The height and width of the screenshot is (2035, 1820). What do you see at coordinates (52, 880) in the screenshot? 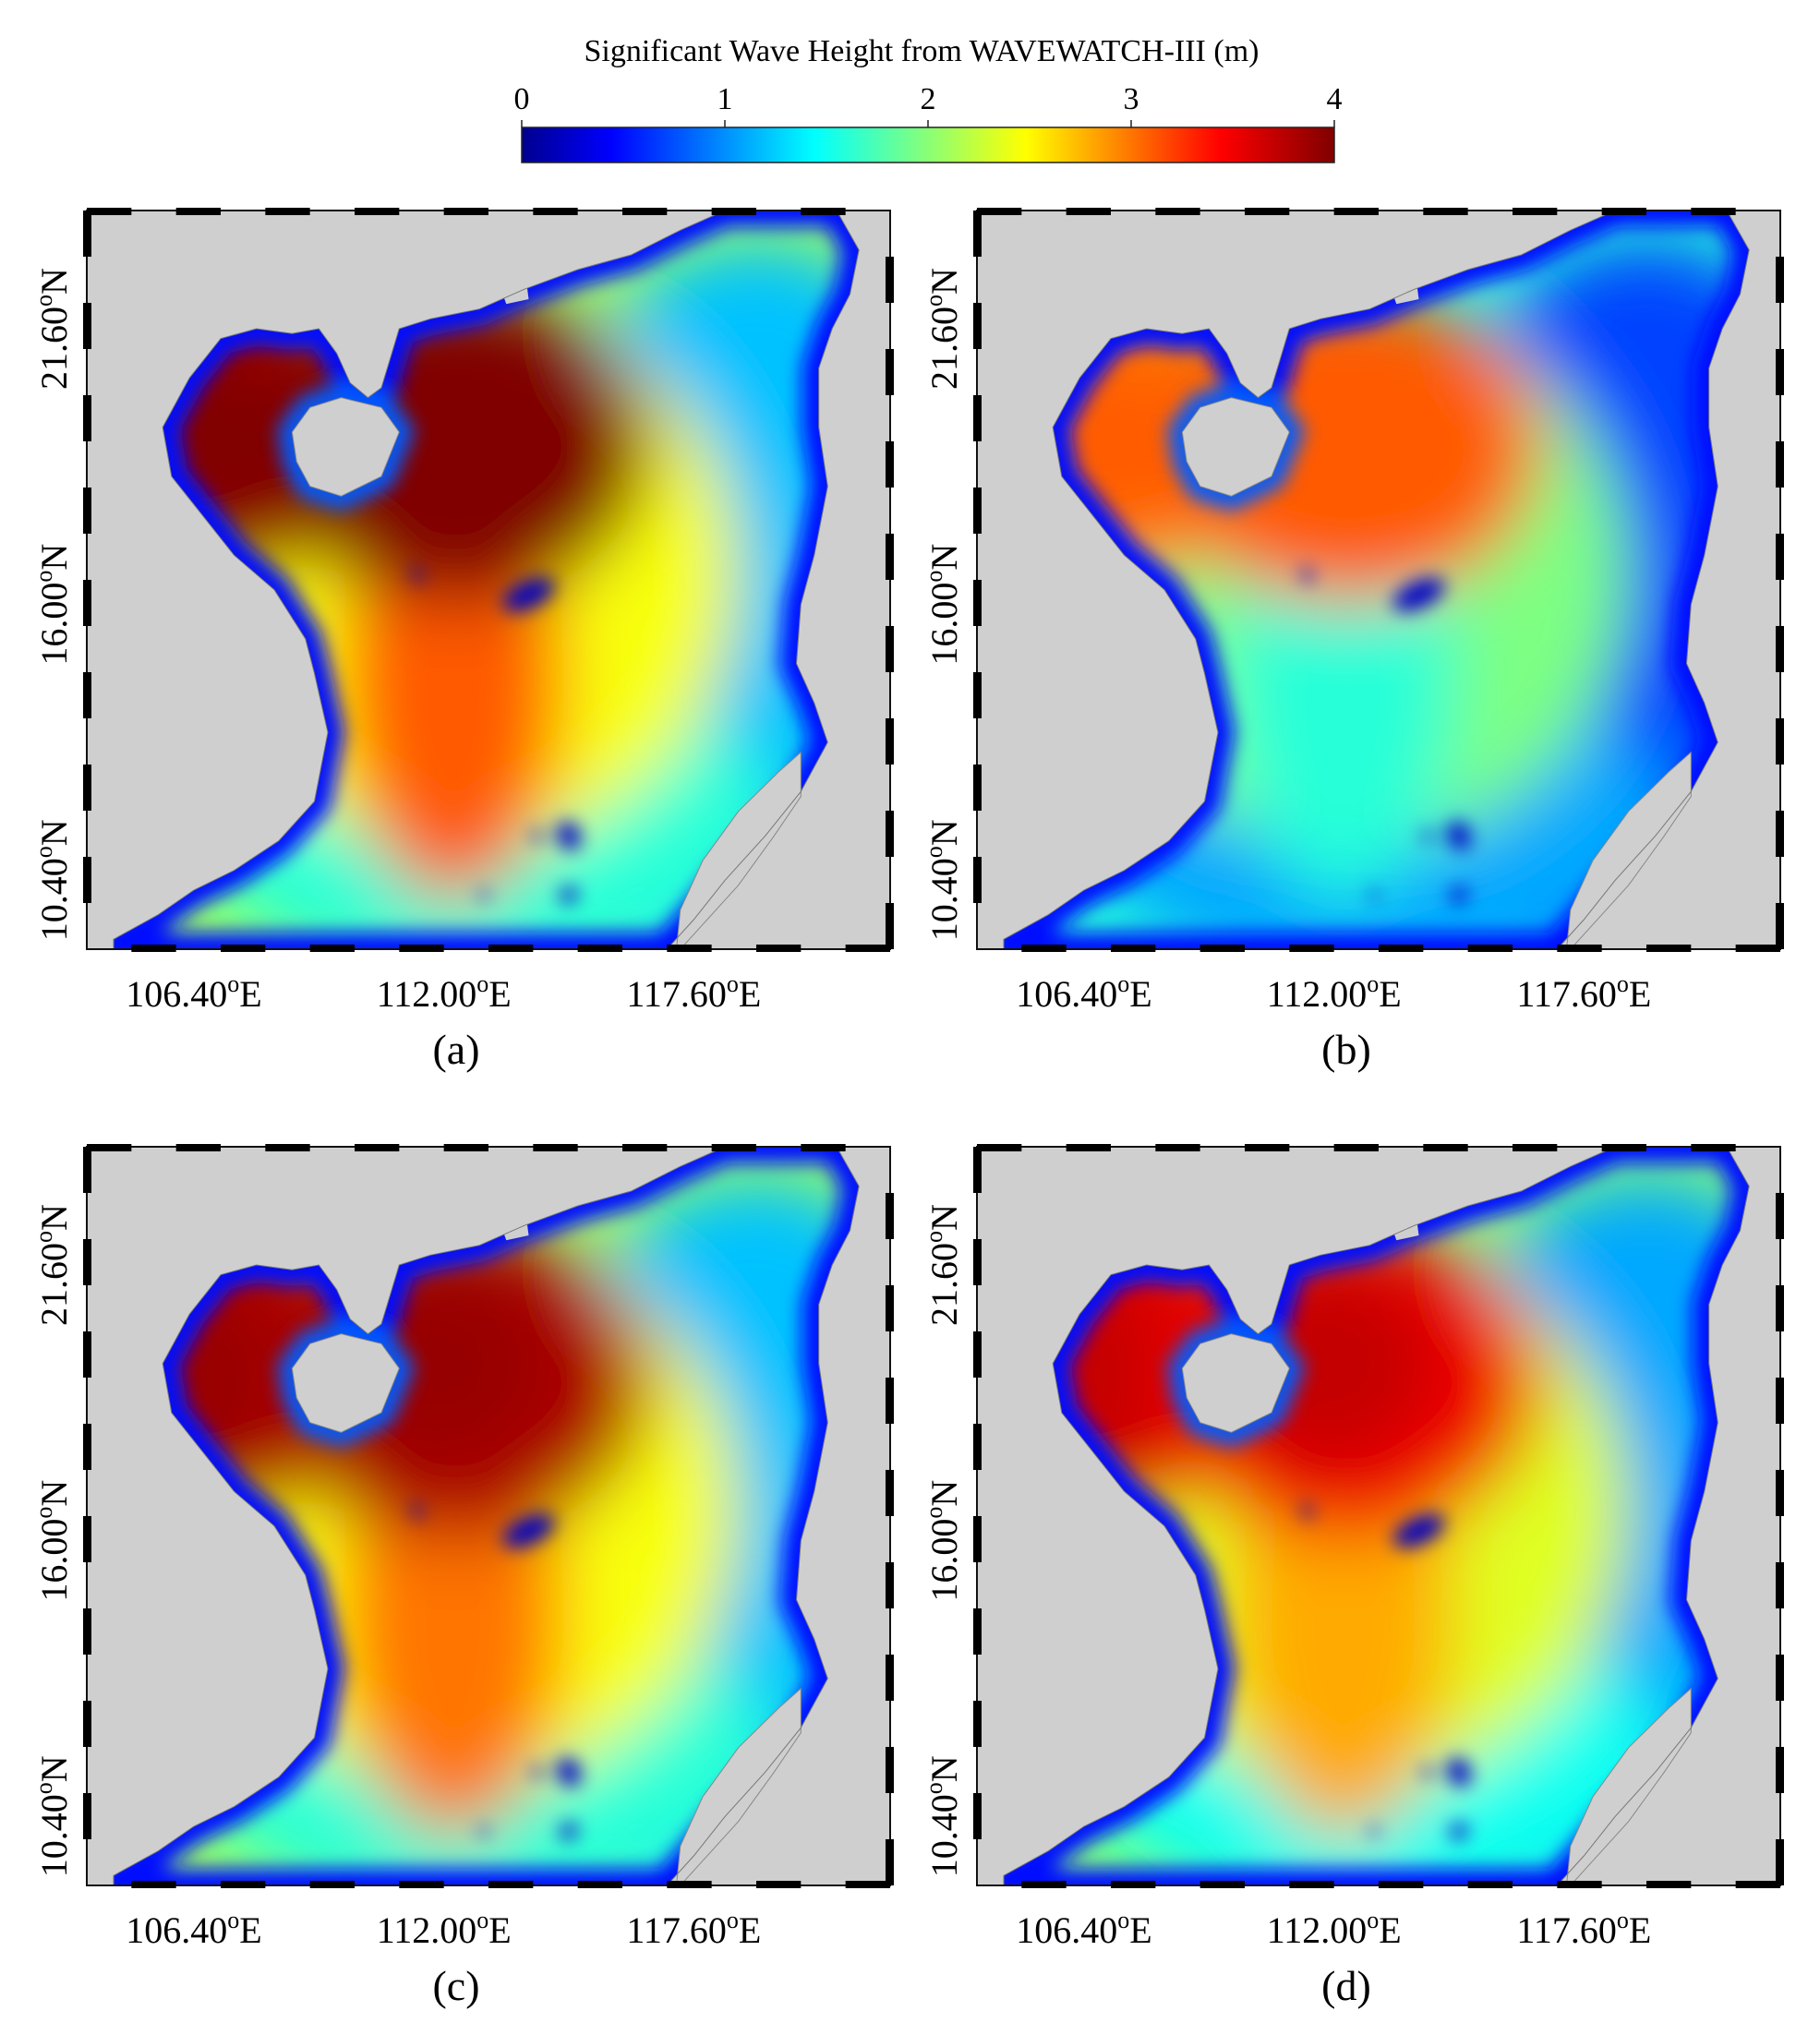
I see `y-tick-label: 10.40oN` at bounding box center [52, 880].